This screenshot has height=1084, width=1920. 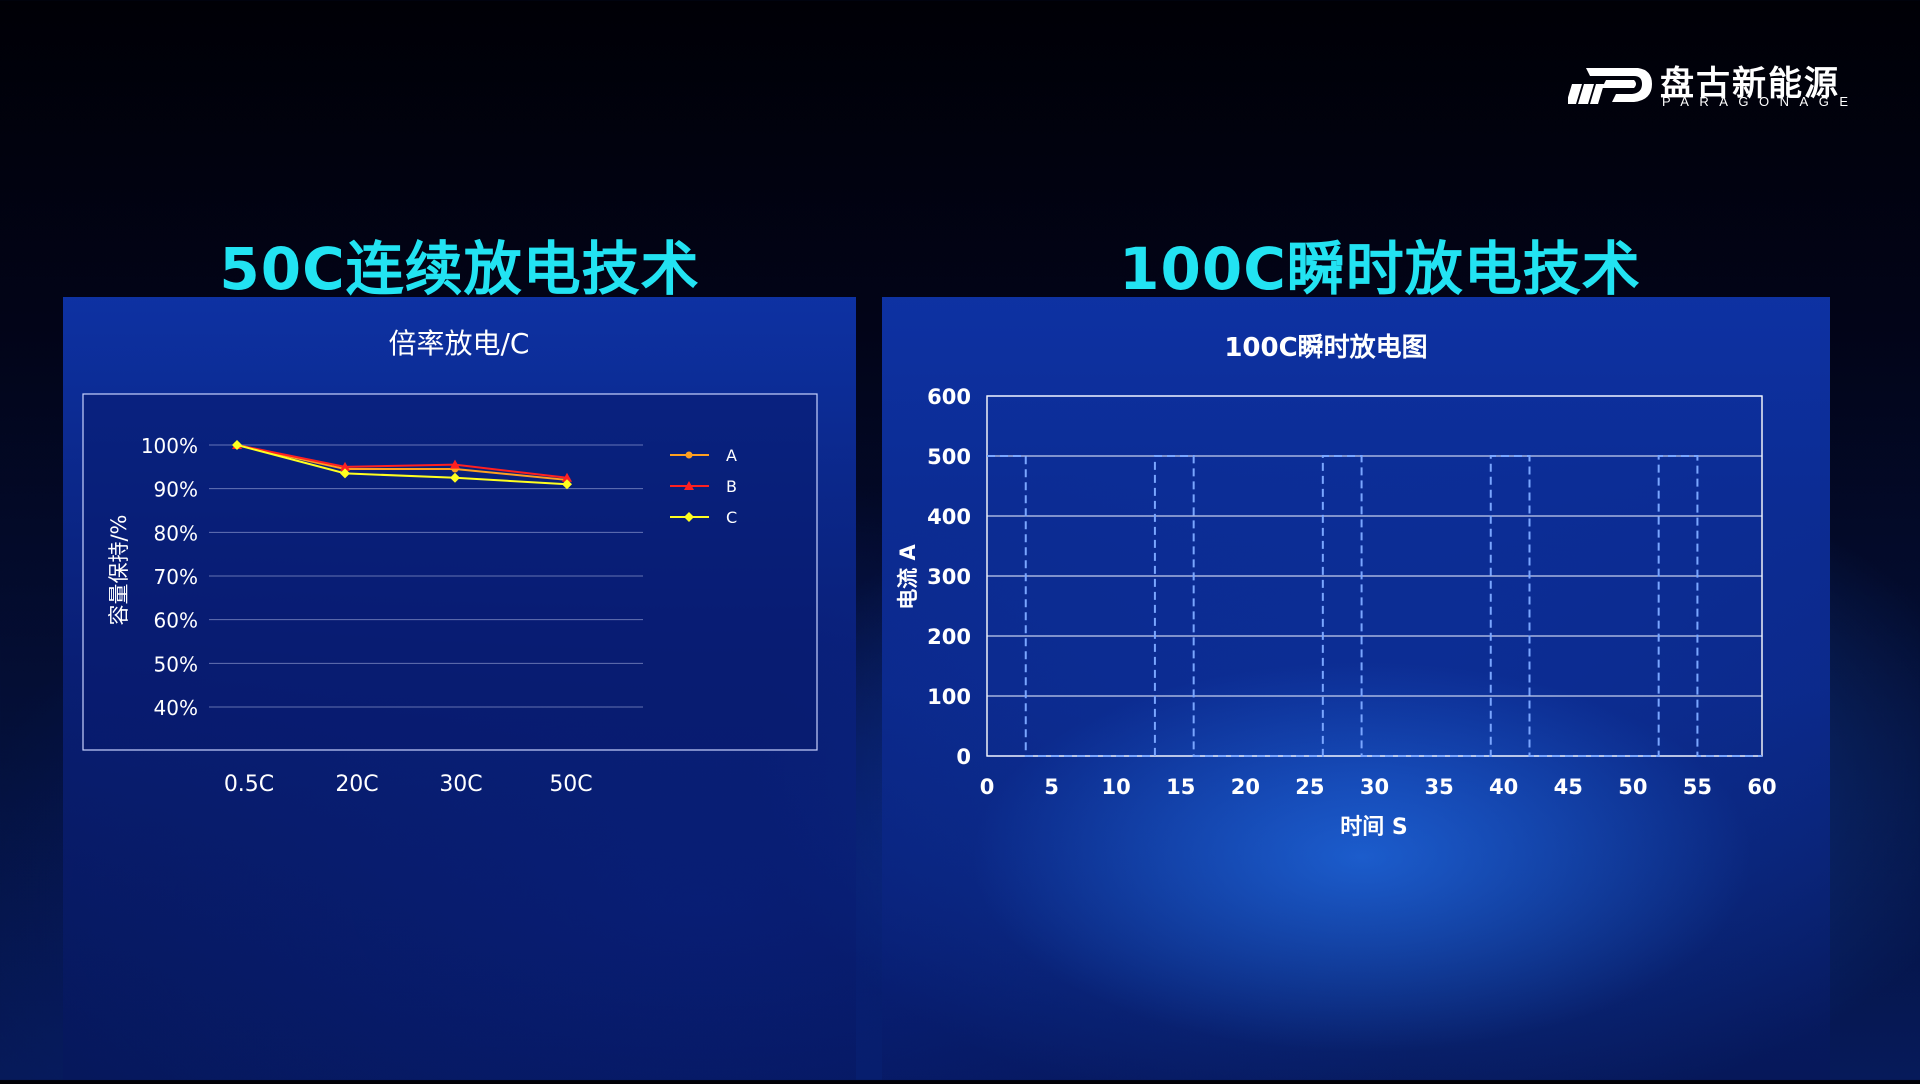 I want to click on y-tick-label: 70%, so click(x=176, y=577).